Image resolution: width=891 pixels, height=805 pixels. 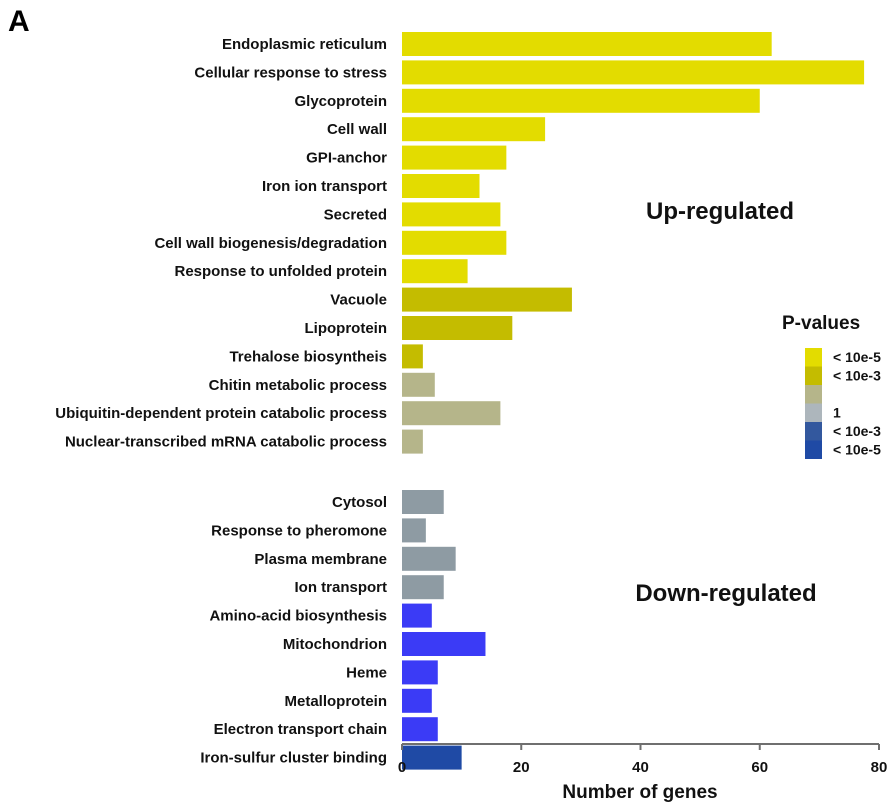 I want to click on category-label-trehalose-biosyntheis: Trehalose biosyntheis, so click(x=308, y=356).